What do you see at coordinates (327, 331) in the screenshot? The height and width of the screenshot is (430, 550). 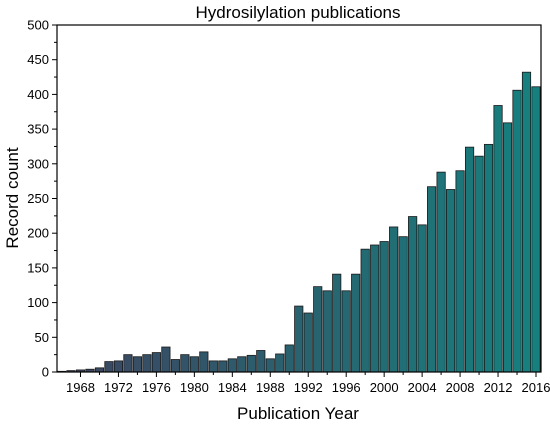 I see `bar-1994` at bounding box center [327, 331].